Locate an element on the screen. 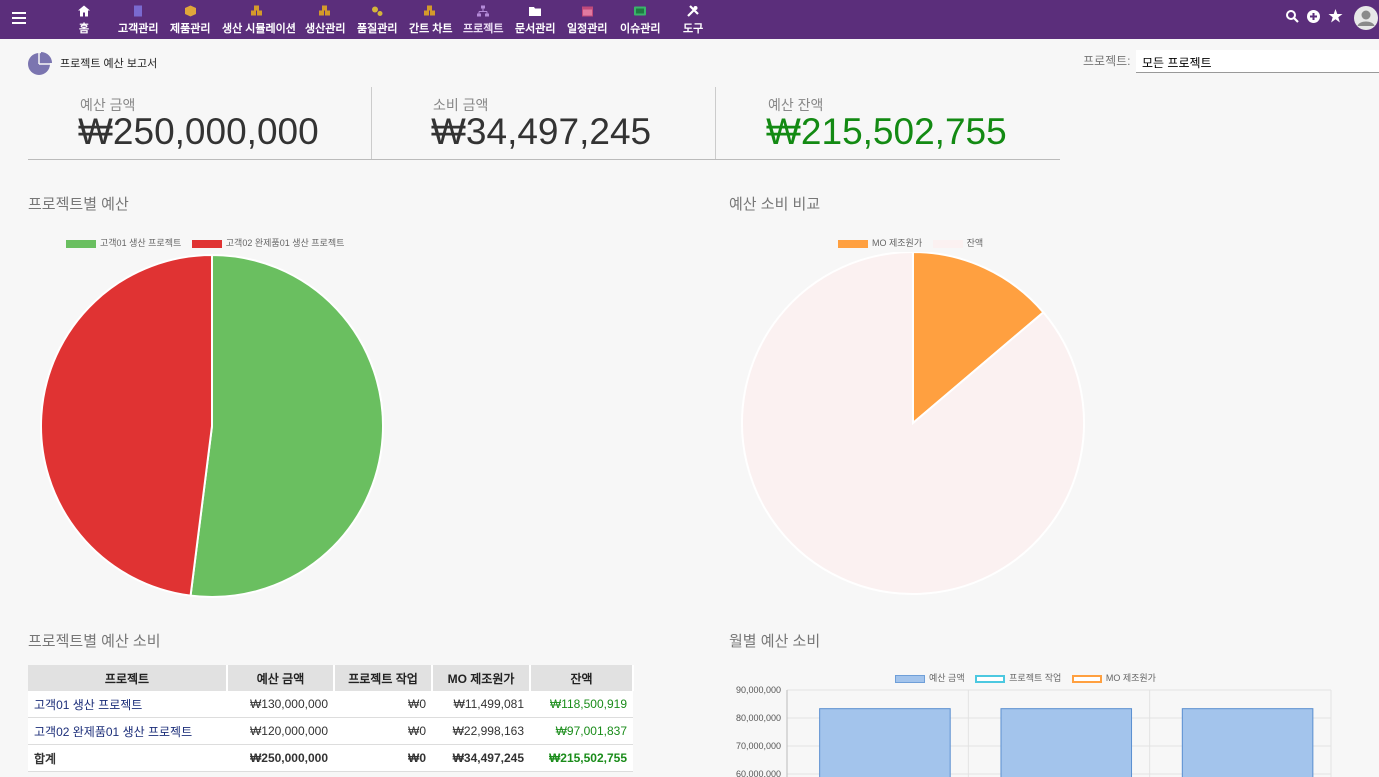 Image resolution: width=1379 pixels, height=777 pixels. summary-spent: 소비 금액 ₩34,497,245 is located at coordinates (548, 123).